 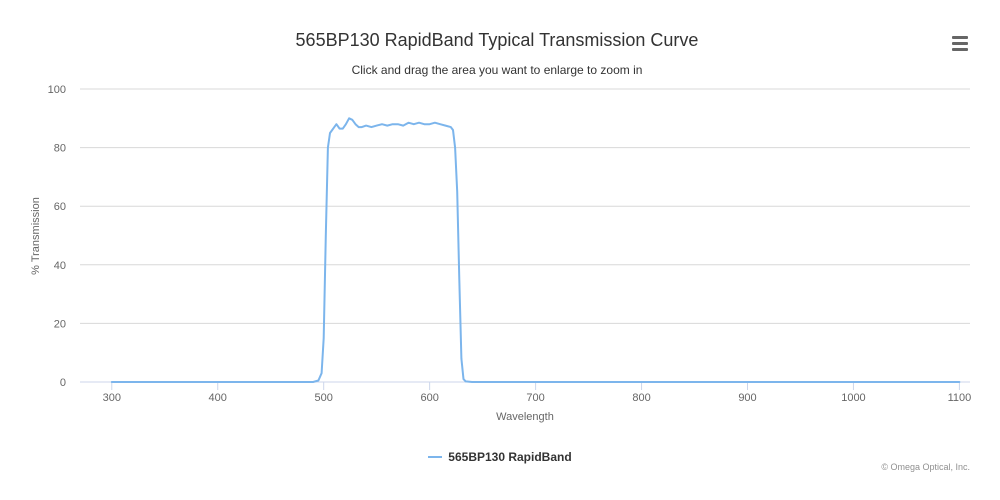 What do you see at coordinates (57, 90) in the screenshot?
I see `y-tick-label: 100` at bounding box center [57, 90].